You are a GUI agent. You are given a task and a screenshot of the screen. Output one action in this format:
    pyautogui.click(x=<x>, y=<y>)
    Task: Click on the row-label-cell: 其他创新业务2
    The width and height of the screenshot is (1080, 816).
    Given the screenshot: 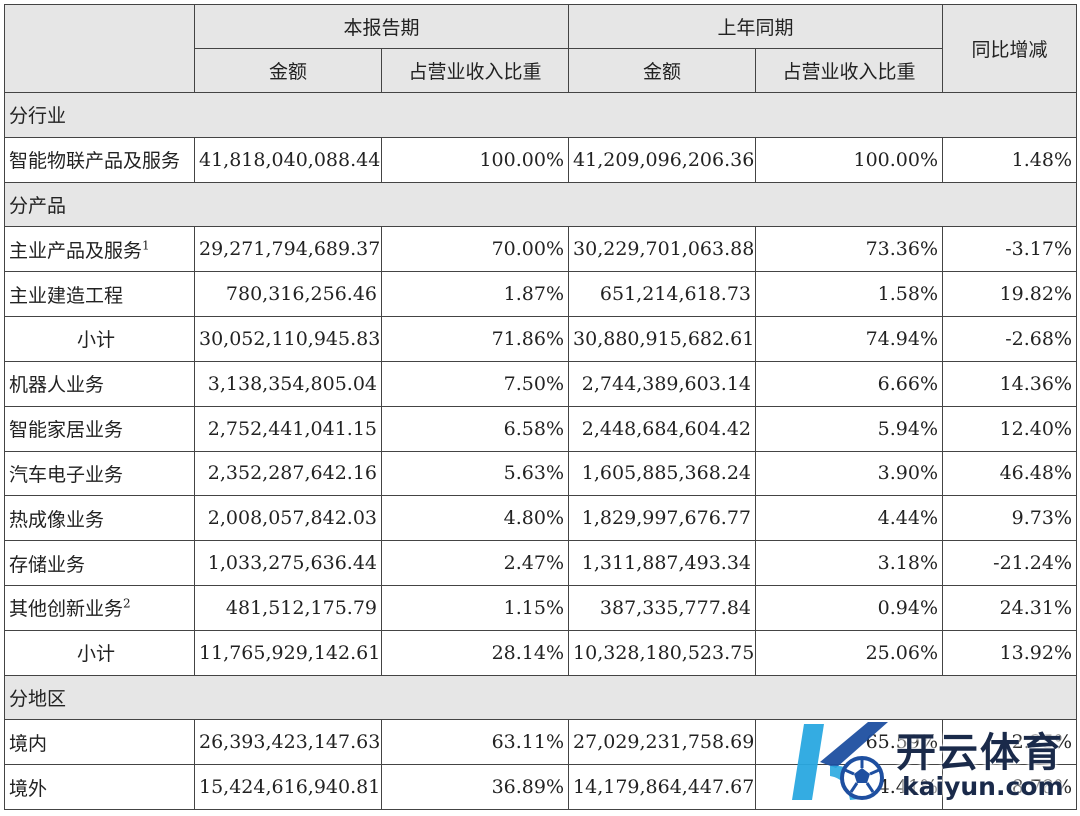 What is the action you would take?
    pyautogui.click(x=99, y=607)
    